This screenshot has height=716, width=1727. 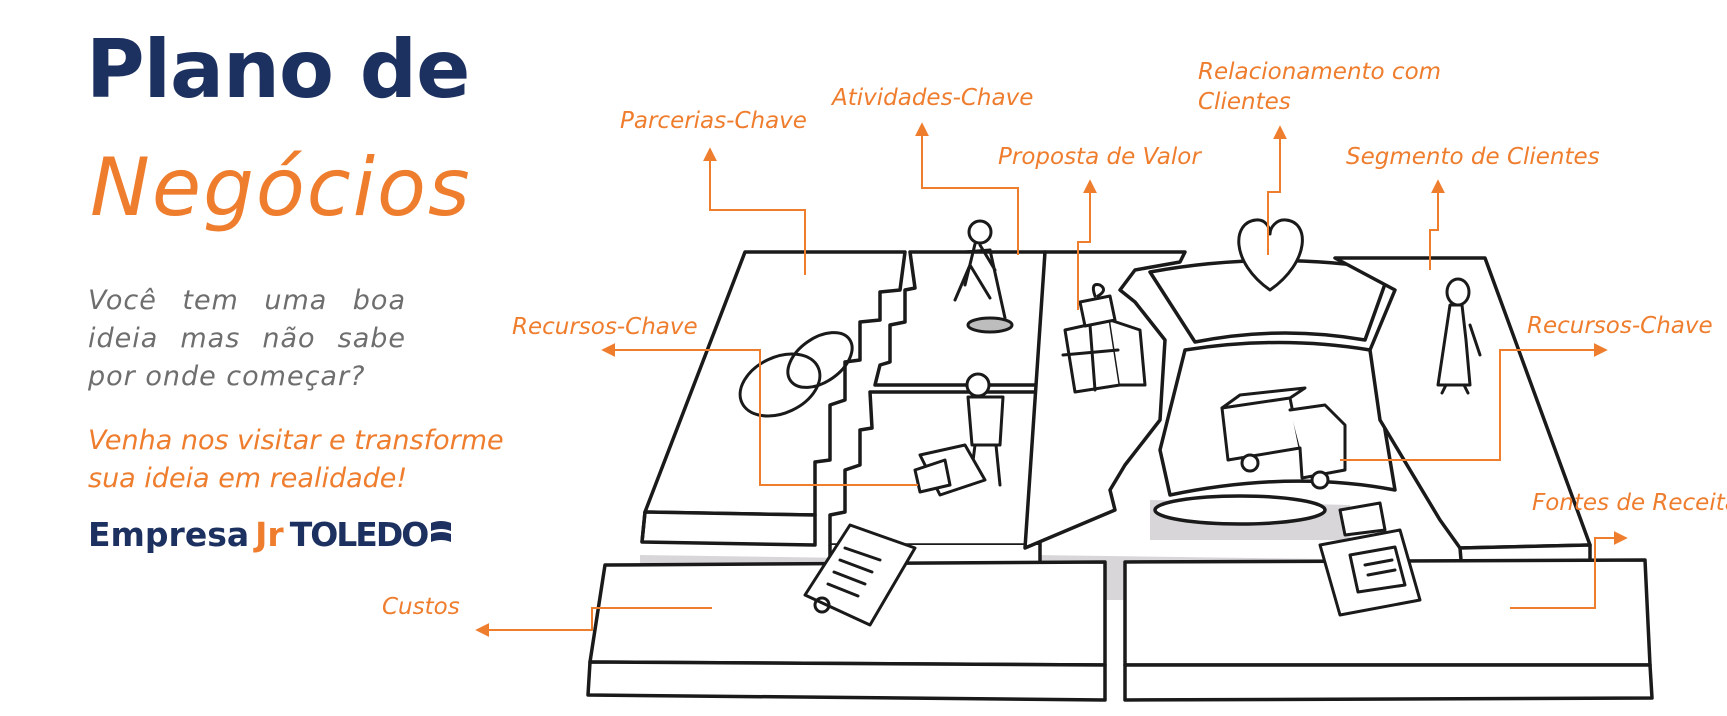 I want to click on label-recursos-chave-left: Recursos-Chave, so click(x=605, y=327).